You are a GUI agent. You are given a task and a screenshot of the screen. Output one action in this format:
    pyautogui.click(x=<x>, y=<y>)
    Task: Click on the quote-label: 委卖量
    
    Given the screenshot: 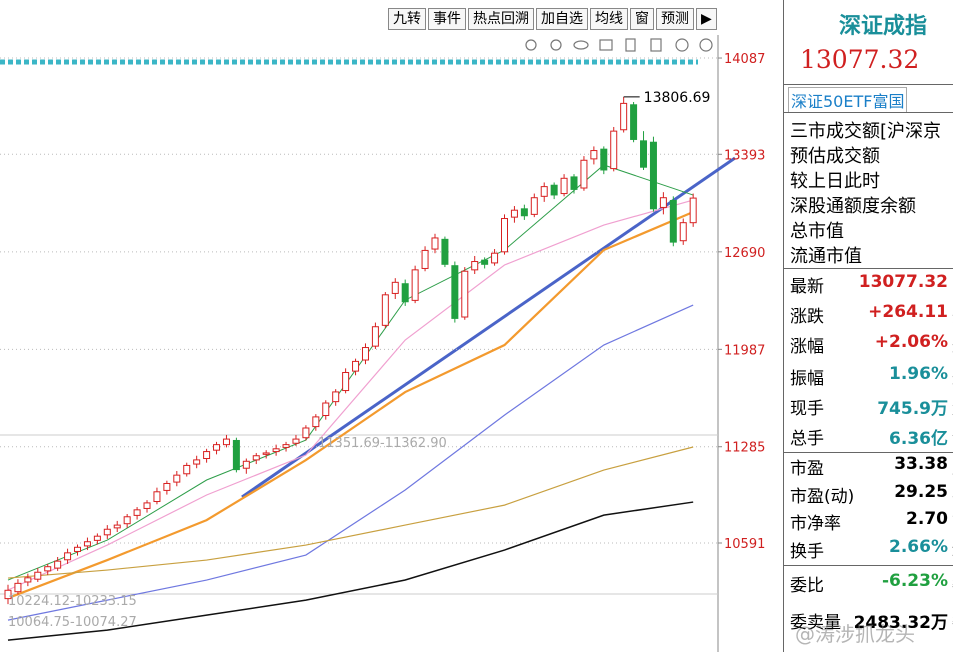 What is the action you would take?
    pyautogui.click(x=815, y=623)
    